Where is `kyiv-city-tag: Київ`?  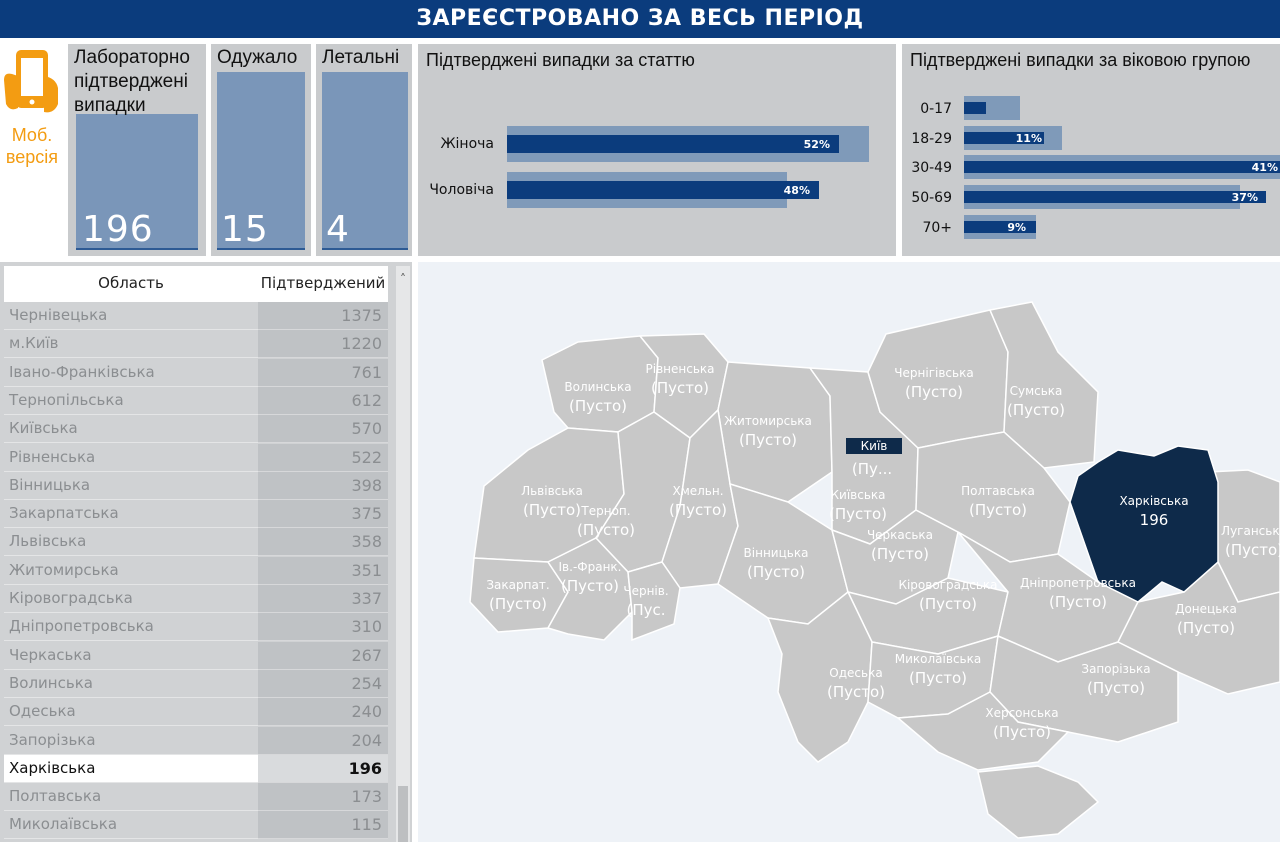
kyiv-city-tag: Київ is located at coordinates (874, 446).